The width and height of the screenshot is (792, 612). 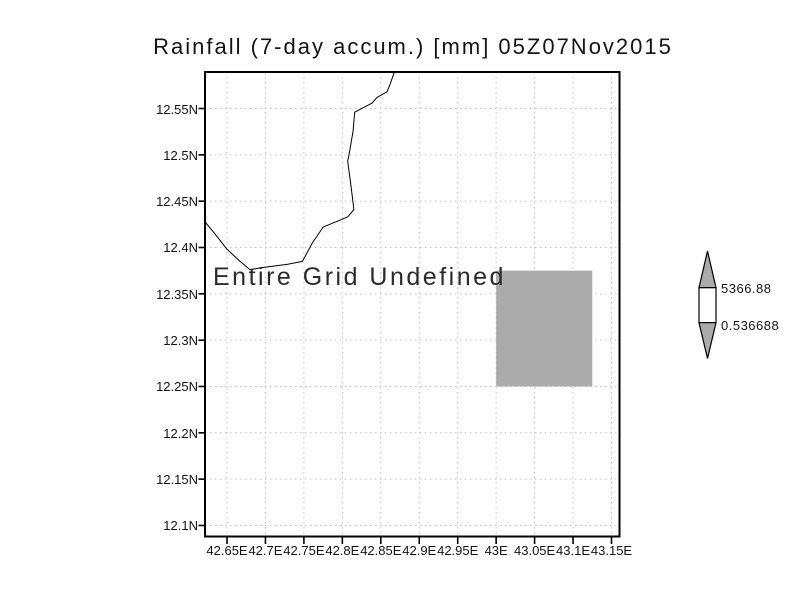 I want to click on y-tick-label: 12.35N, so click(x=177, y=294).